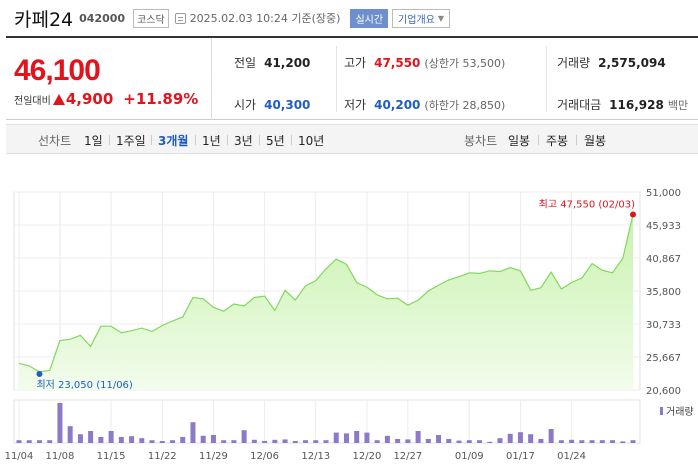 The image size is (698, 472). What do you see at coordinates (109, 79) in the screenshot?
I see `current-price-box: 46,100 전일대비 4,900 +11.89%` at bounding box center [109, 79].